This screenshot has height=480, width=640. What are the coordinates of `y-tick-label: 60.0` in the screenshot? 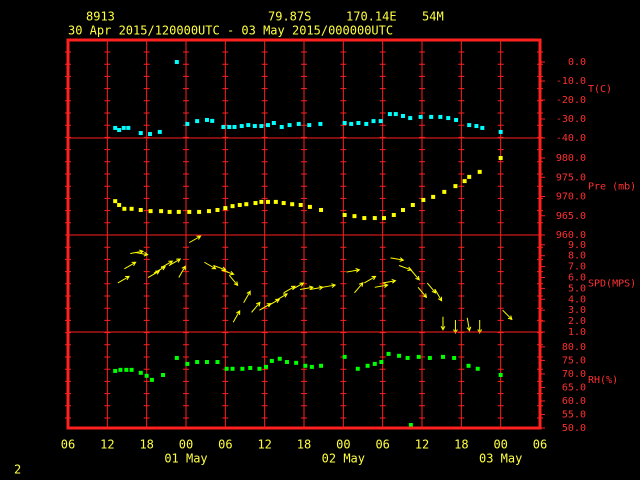 It's located at (574, 401).